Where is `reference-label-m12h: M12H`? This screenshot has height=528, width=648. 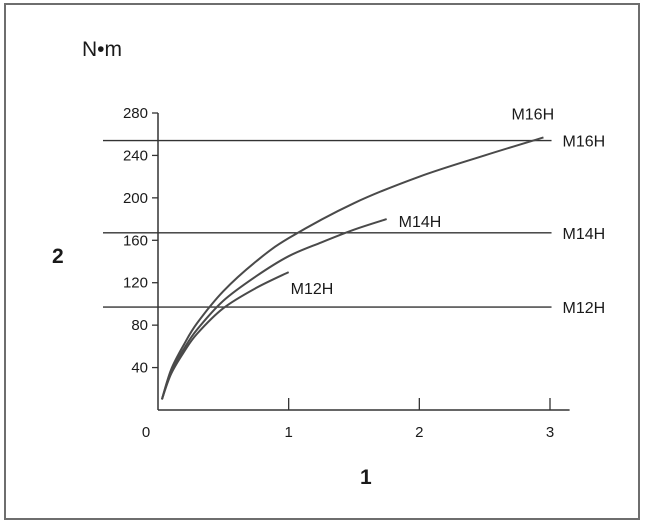 reference-label-m12h: M12H is located at coordinates (584, 308).